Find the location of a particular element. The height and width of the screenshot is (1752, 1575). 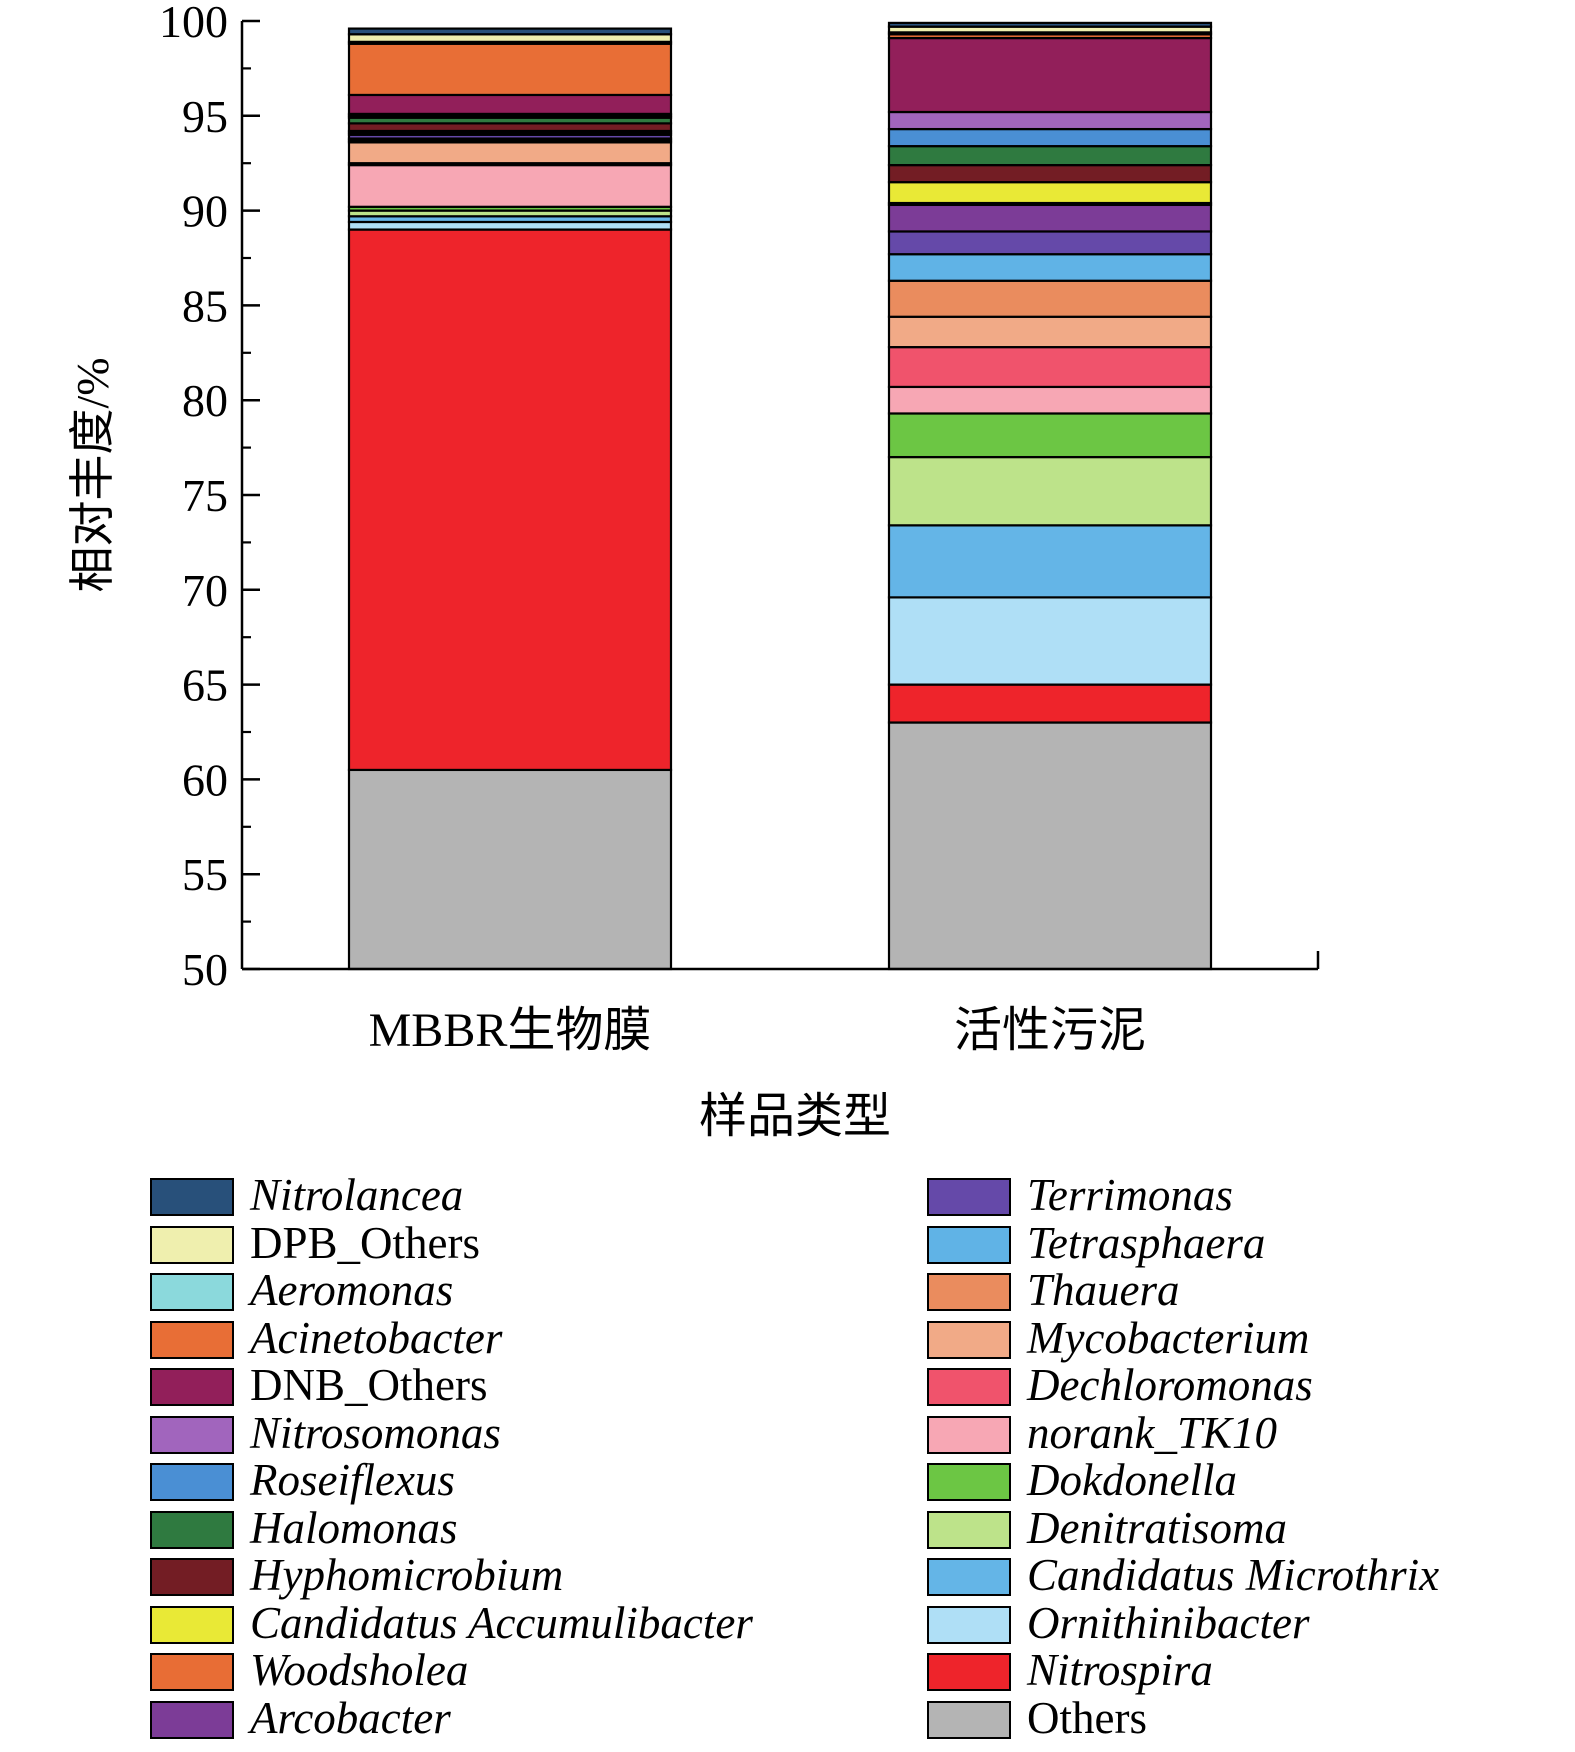

legend-label: Thauera is located at coordinates (1103, 1290).